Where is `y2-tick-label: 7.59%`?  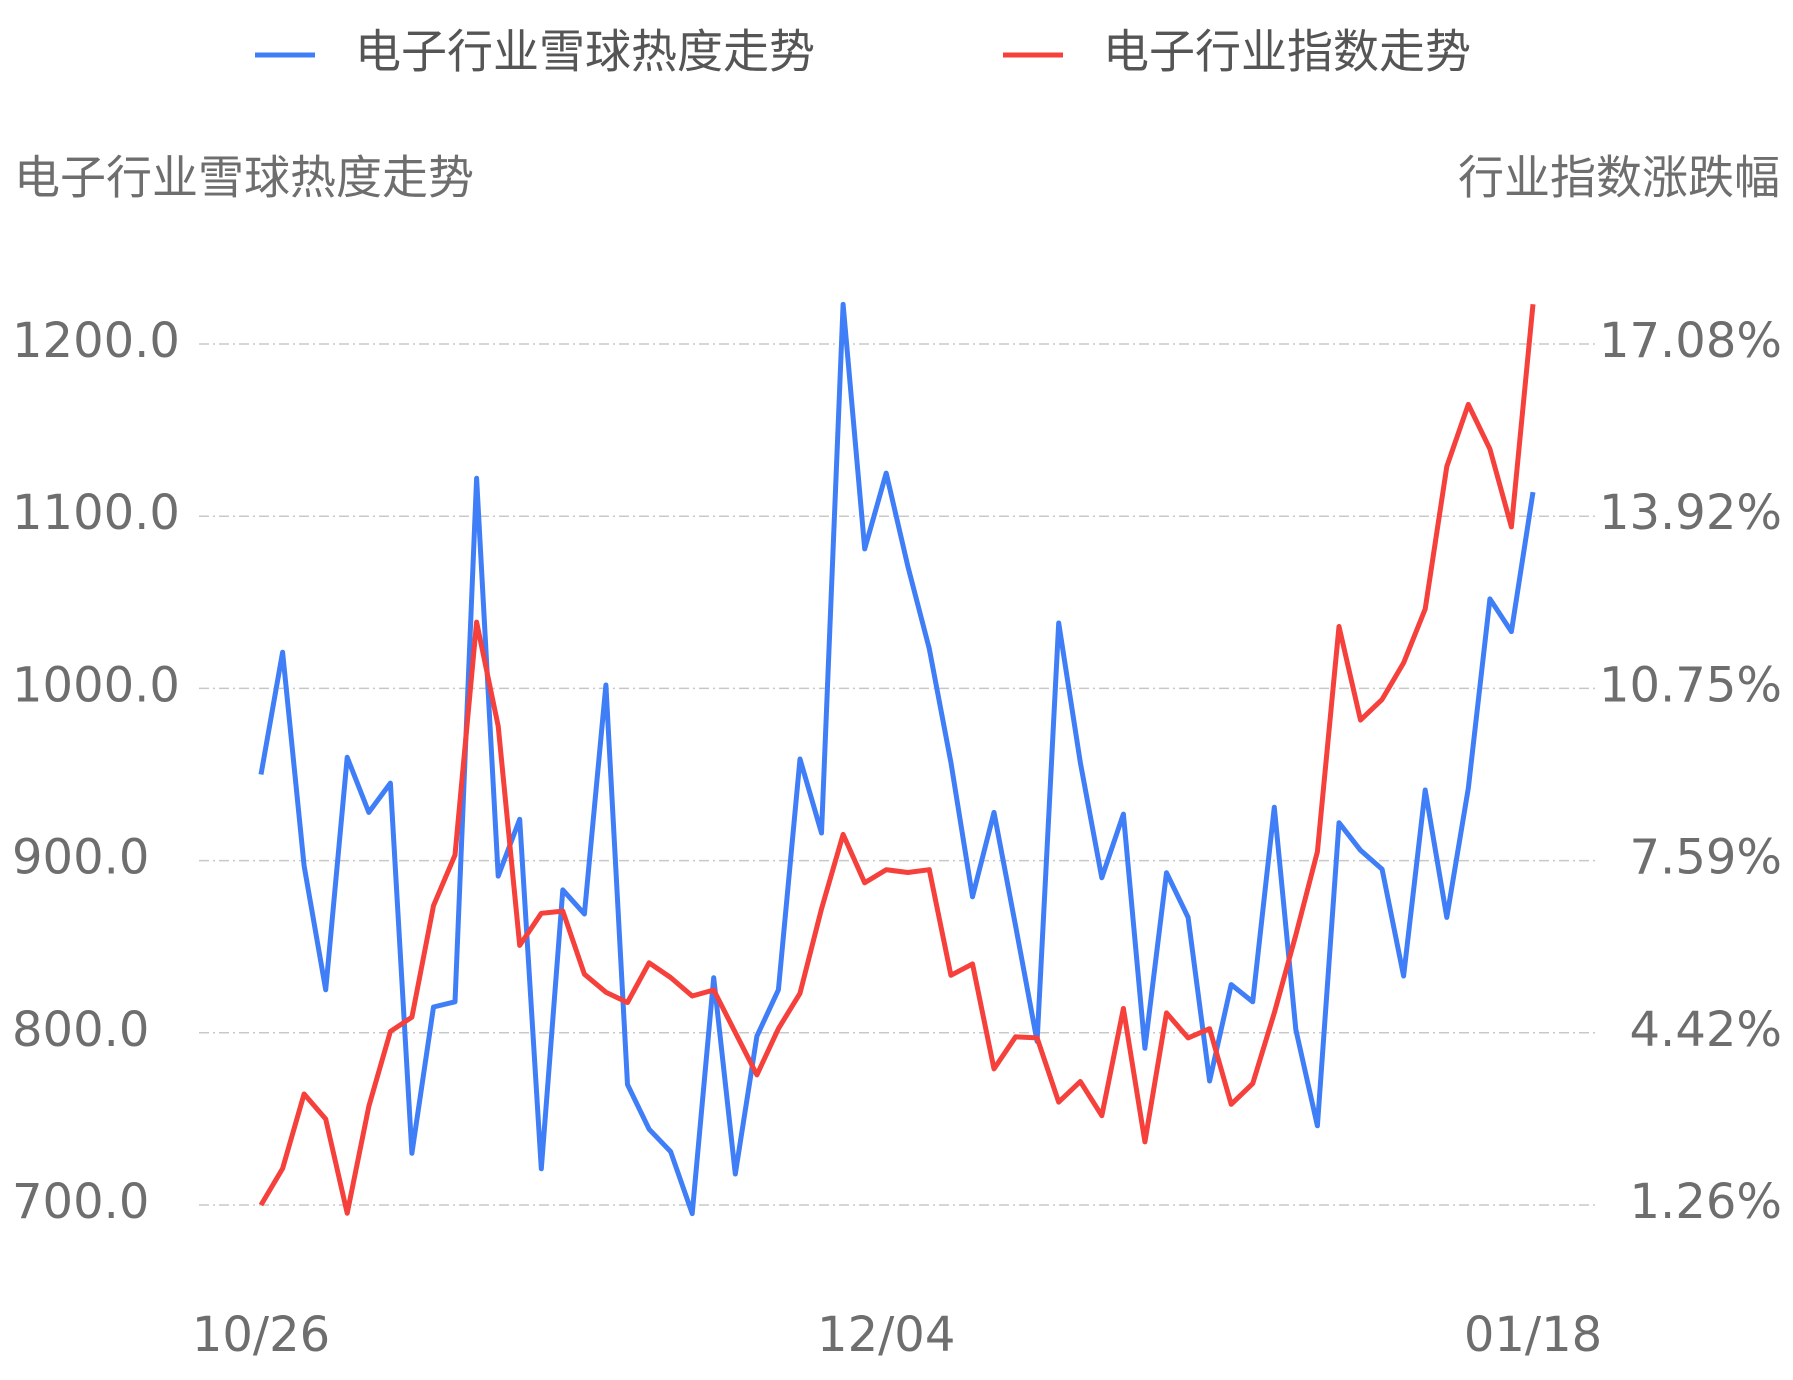 y2-tick-label: 7.59% is located at coordinates (1706, 857).